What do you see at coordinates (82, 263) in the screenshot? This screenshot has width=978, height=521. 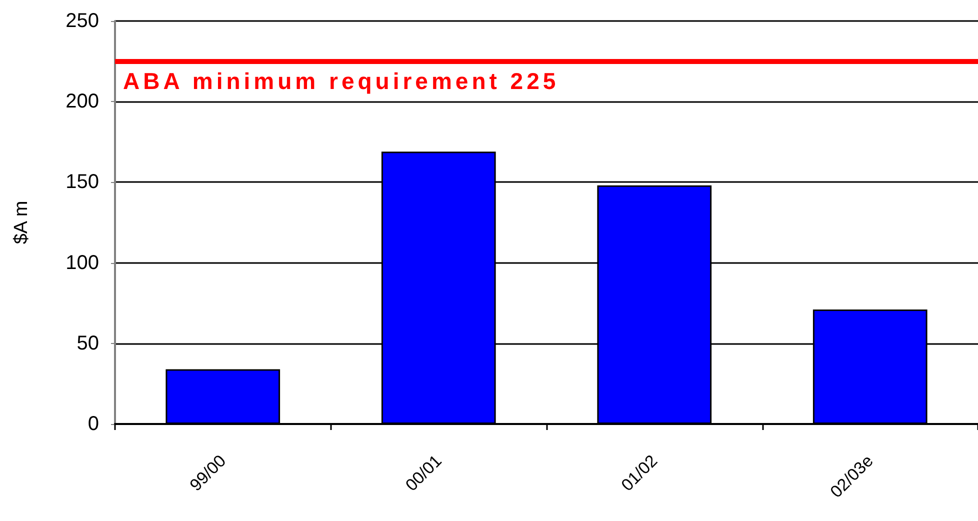 I see `y-tick-label: 100` at bounding box center [82, 263].